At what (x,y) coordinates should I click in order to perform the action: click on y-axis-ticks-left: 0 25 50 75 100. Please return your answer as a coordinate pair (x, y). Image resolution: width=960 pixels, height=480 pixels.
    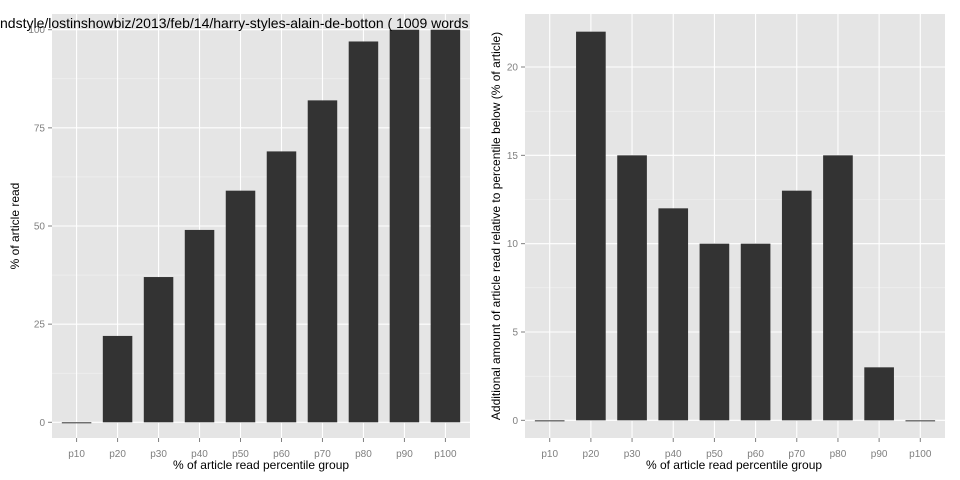
    Looking at the image, I should click on (40, 227).